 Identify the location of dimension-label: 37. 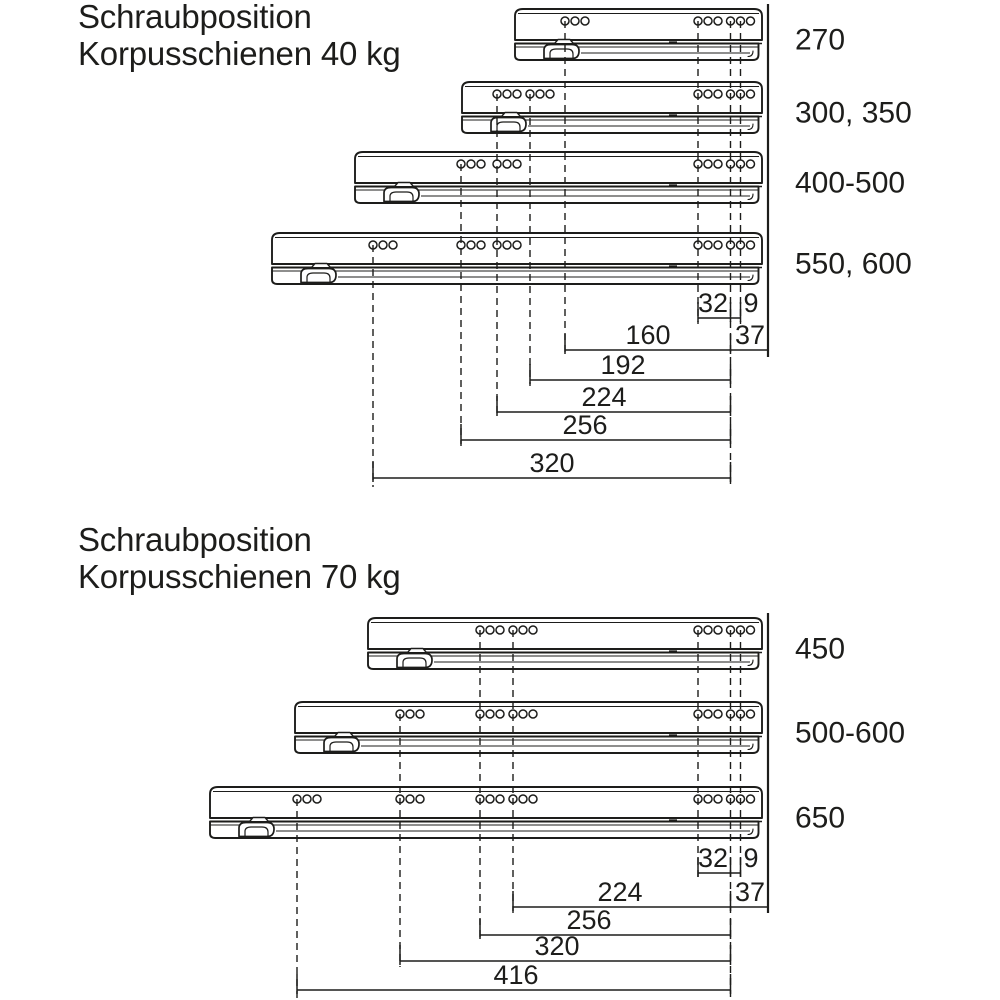
(750, 335).